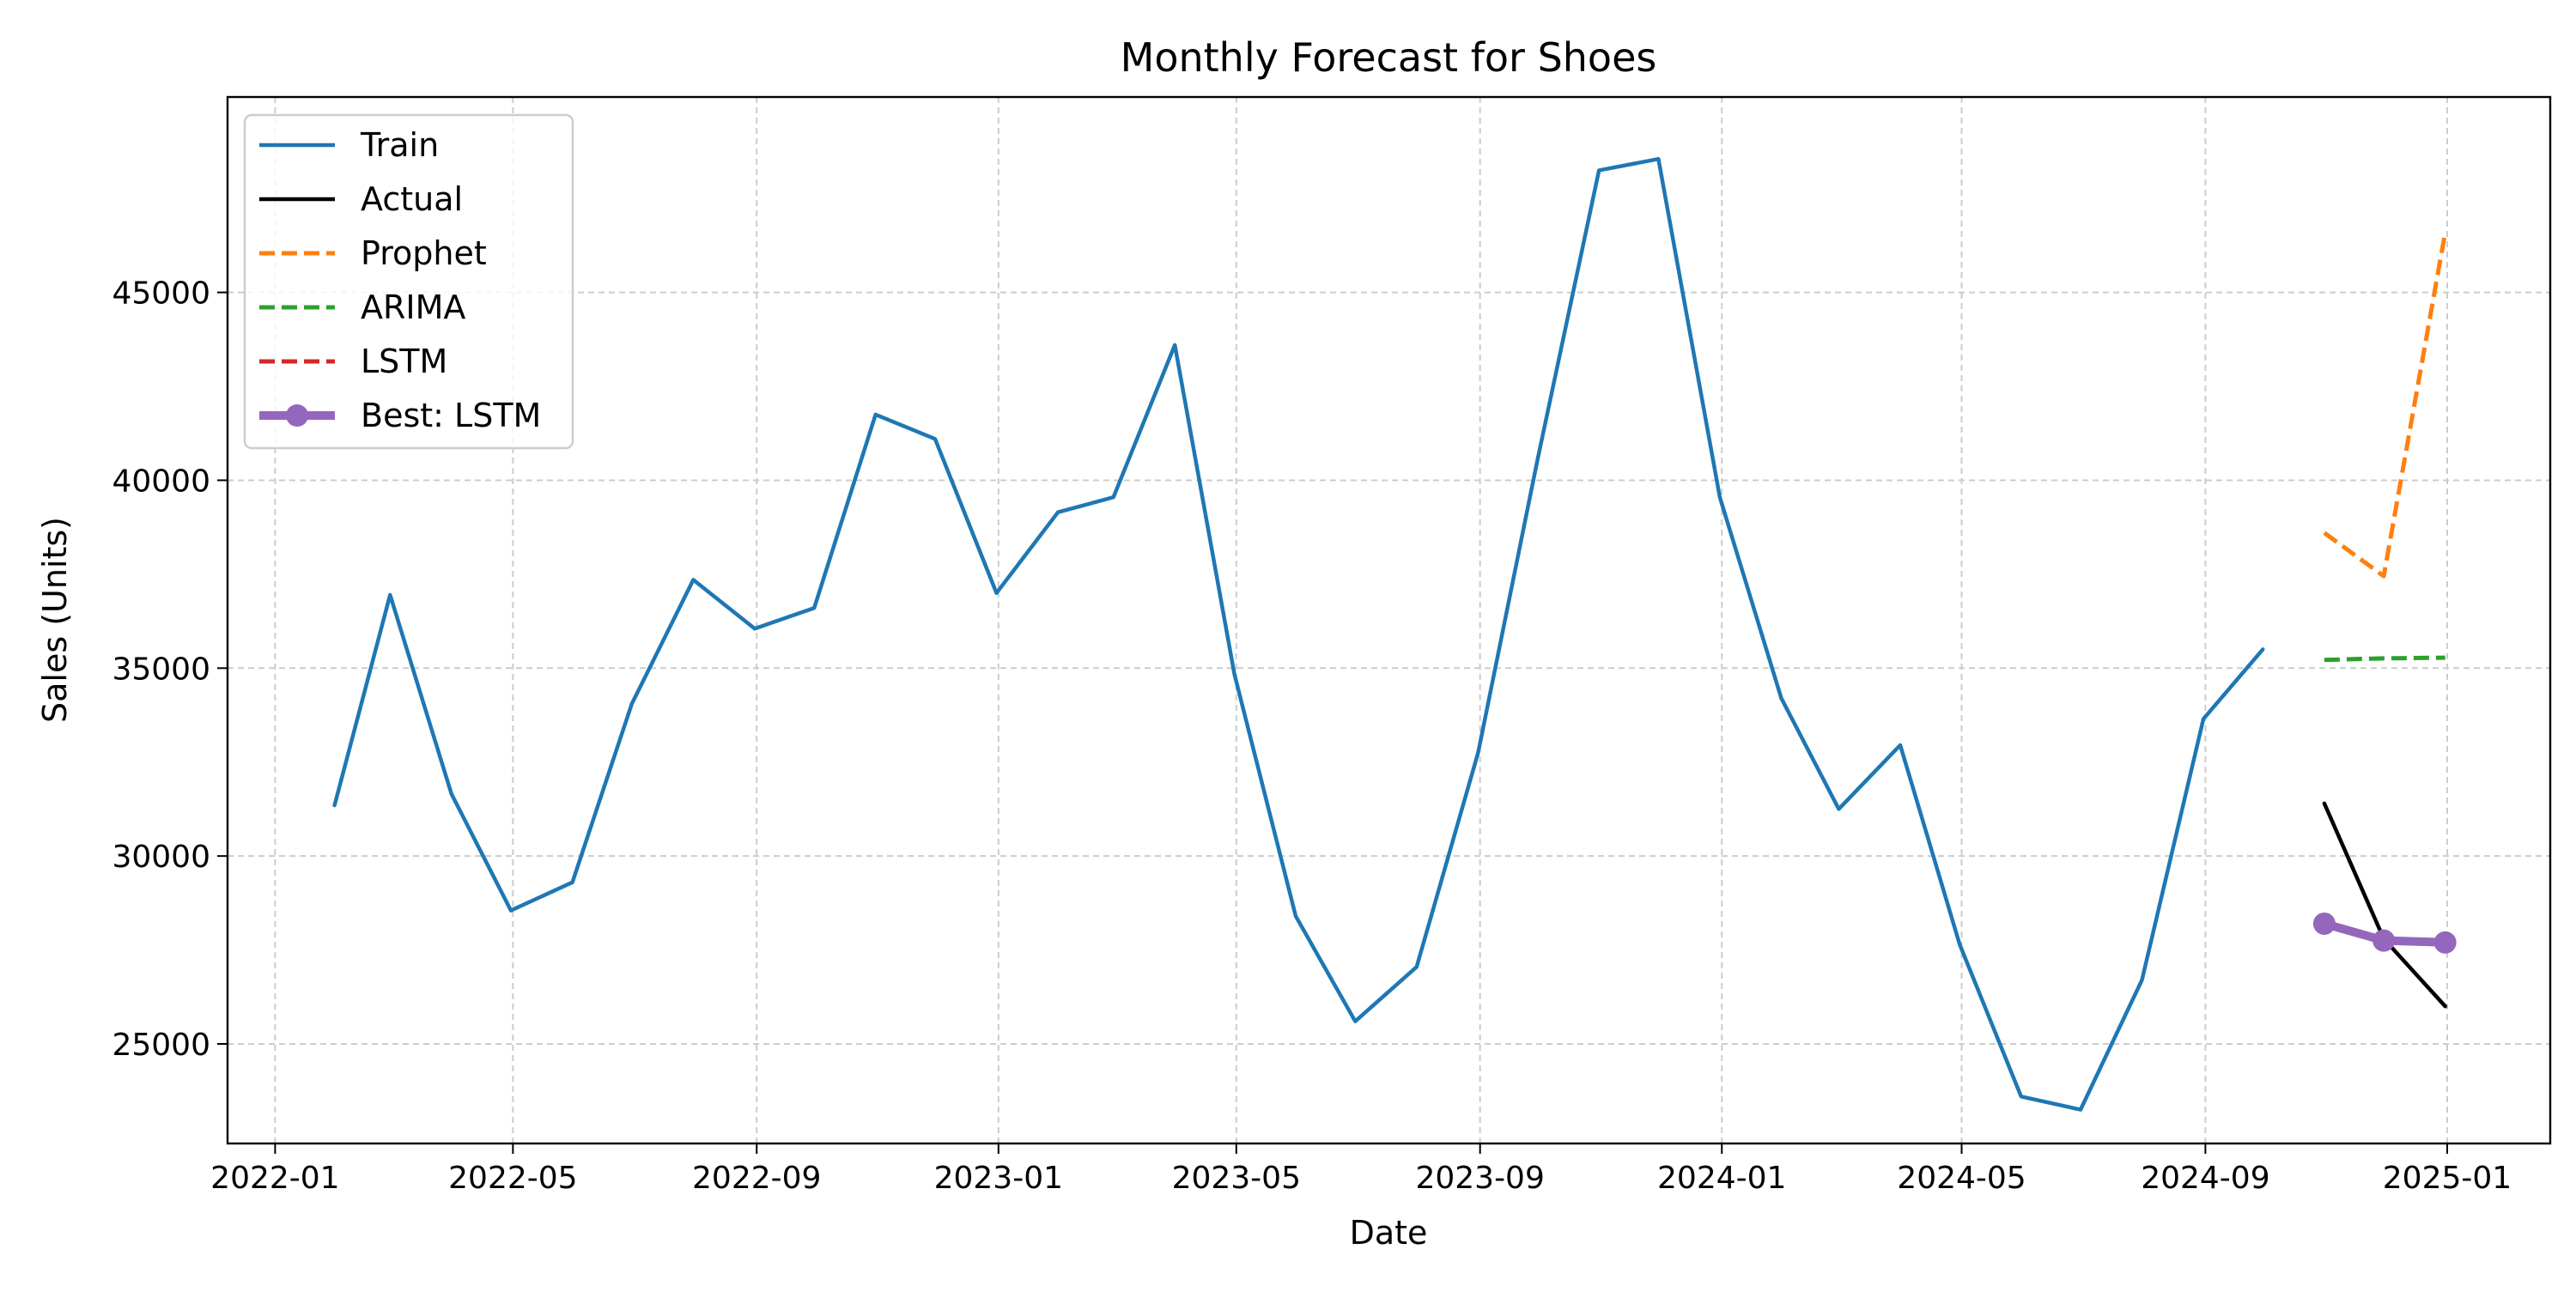 The height and width of the screenshot is (1292, 2576). What do you see at coordinates (161, 481) in the screenshot?
I see `y-tick-label: 40000` at bounding box center [161, 481].